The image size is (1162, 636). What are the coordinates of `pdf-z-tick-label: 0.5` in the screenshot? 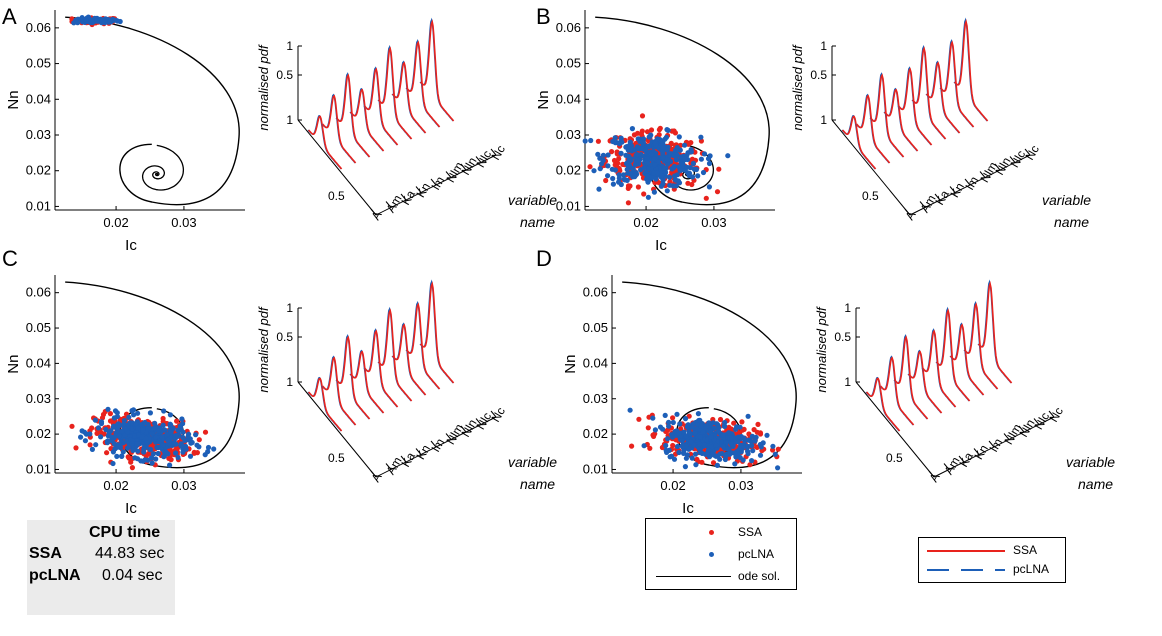 It's located at (818, 75).